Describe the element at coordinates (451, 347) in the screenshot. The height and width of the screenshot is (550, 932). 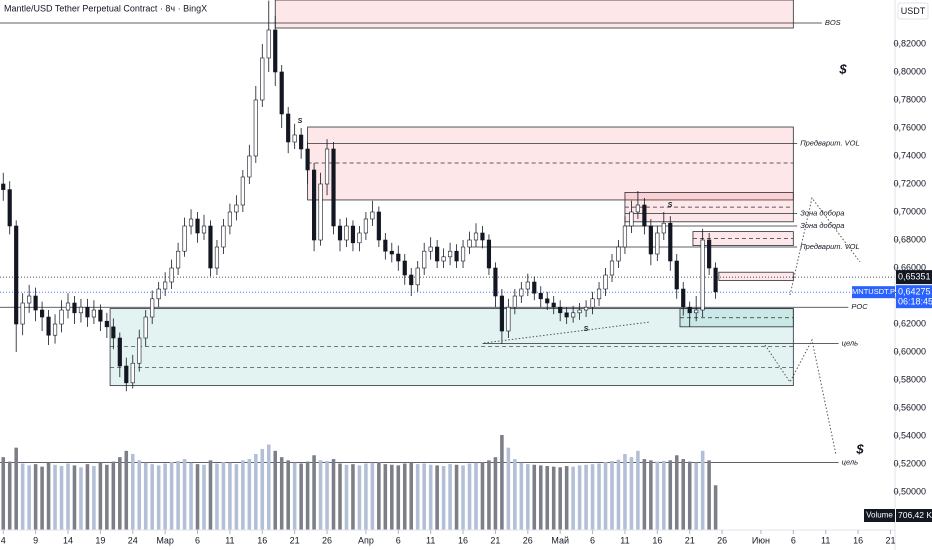
I see `zone` at that location.